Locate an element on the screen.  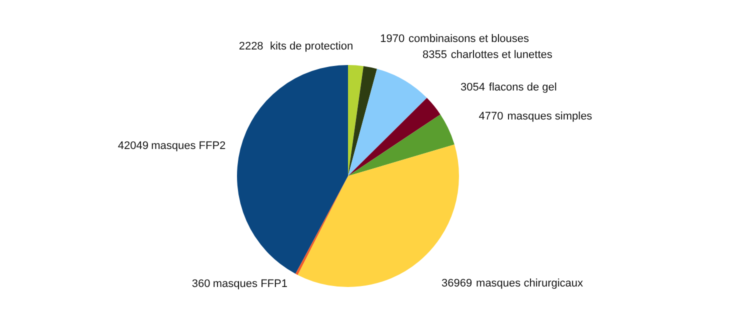
slice-label: kits de protection is located at coordinates (312, 46).